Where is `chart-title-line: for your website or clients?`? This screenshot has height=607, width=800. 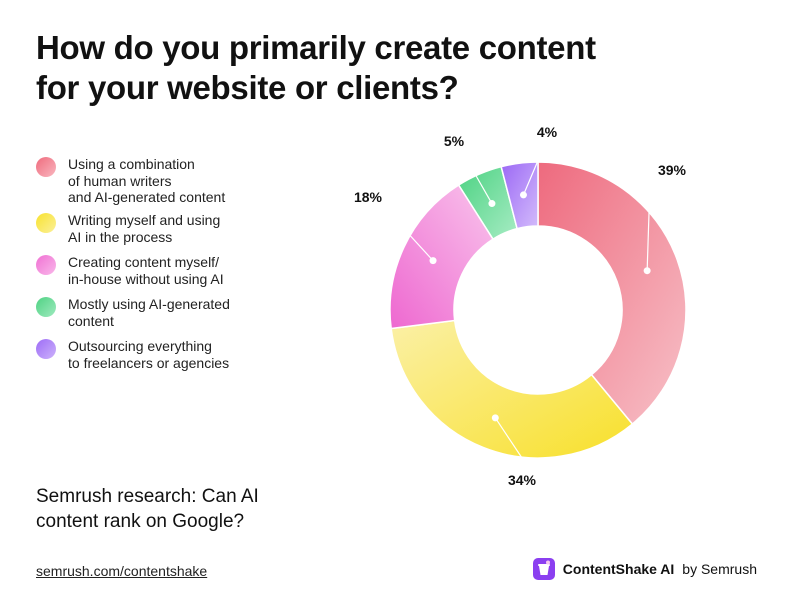 chart-title-line: for your website or clients? is located at coordinates (247, 87).